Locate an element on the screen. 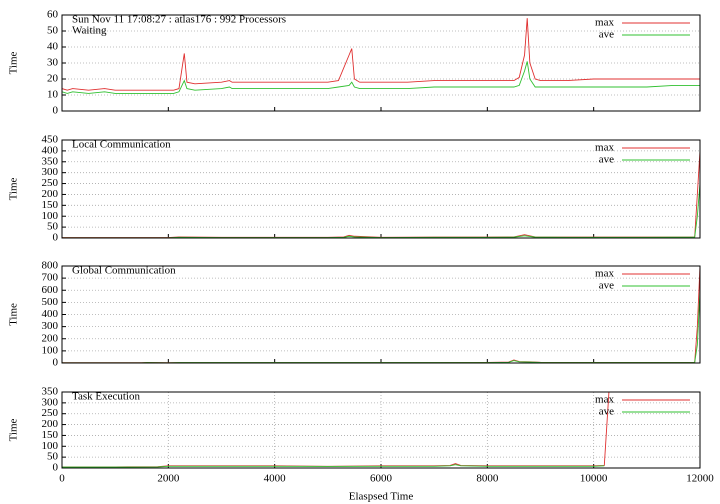 This screenshot has width=720, height=504. panel-title: Task Execution is located at coordinates (106, 397).